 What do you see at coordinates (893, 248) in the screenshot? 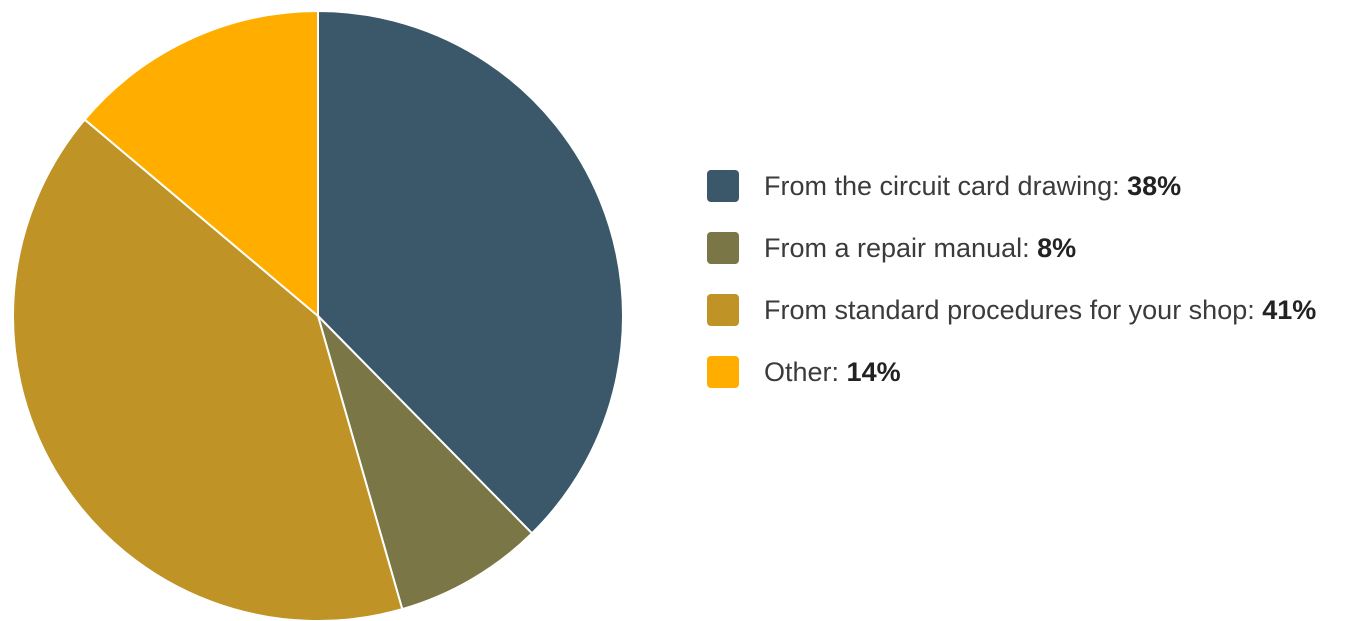
I see `legend-label: From a repair manual` at bounding box center [893, 248].